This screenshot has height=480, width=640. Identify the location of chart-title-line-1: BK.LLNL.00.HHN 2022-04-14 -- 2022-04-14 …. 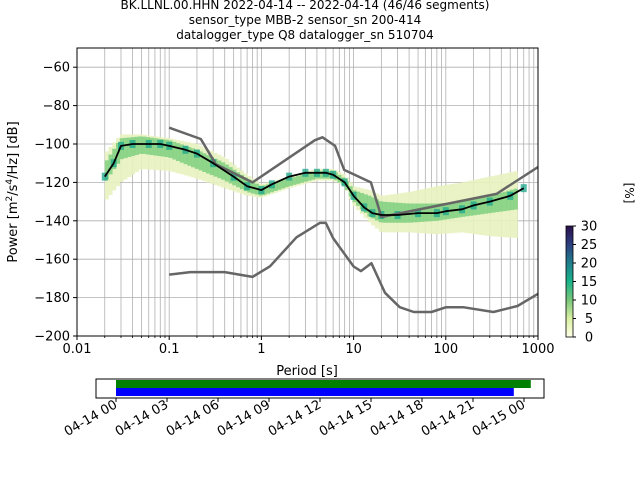
(305, 6).